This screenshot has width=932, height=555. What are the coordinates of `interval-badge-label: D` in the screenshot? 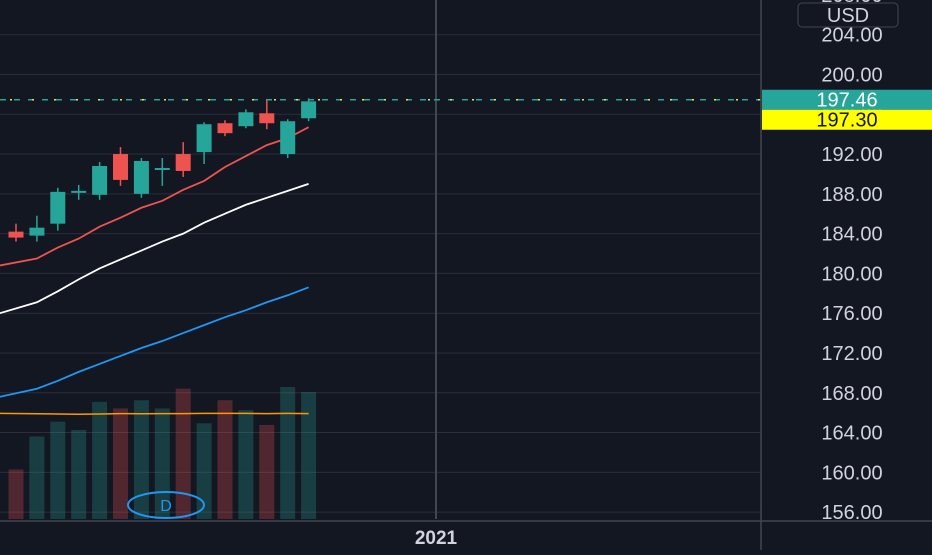 It's located at (166, 506).